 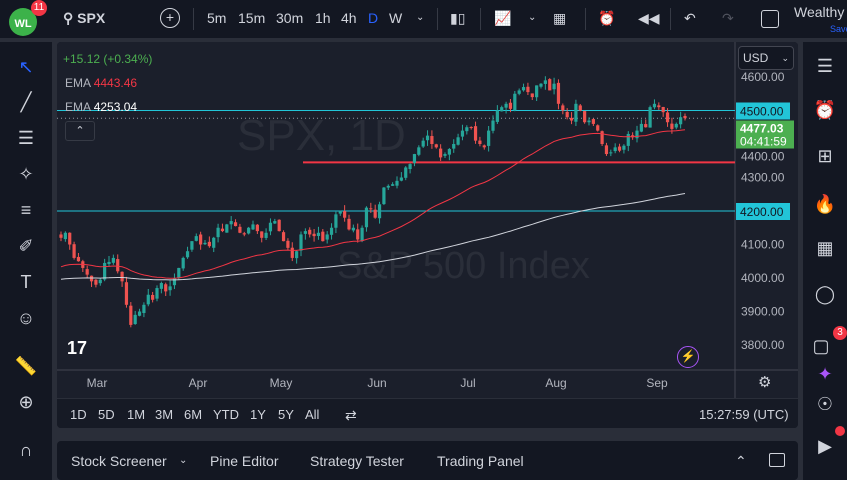 I want to click on interval-5m: 5m, so click(x=217, y=18).